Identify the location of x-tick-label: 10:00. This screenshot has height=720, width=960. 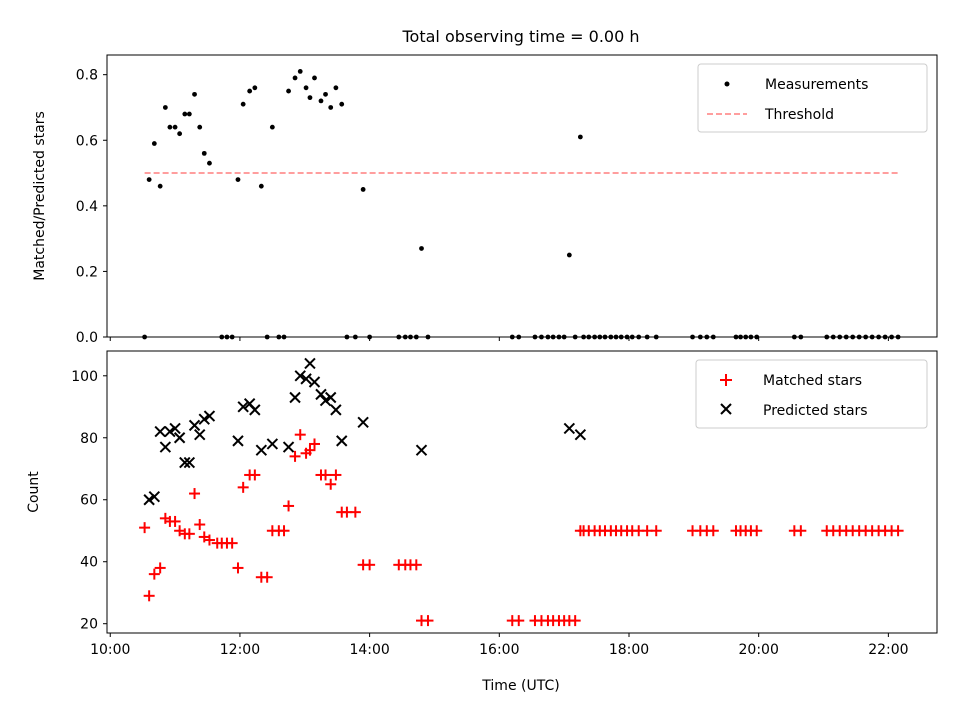
(110, 650).